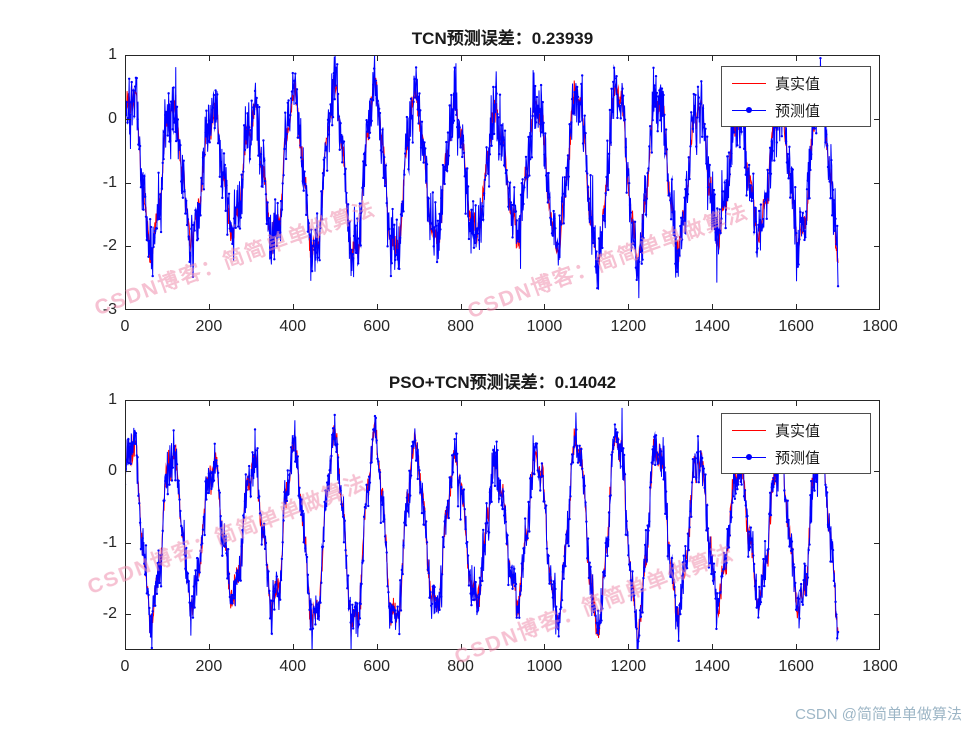  I want to click on pso-tcn-plot-title: PSO+TCN预测误差：0.14042, so click(502, 382).